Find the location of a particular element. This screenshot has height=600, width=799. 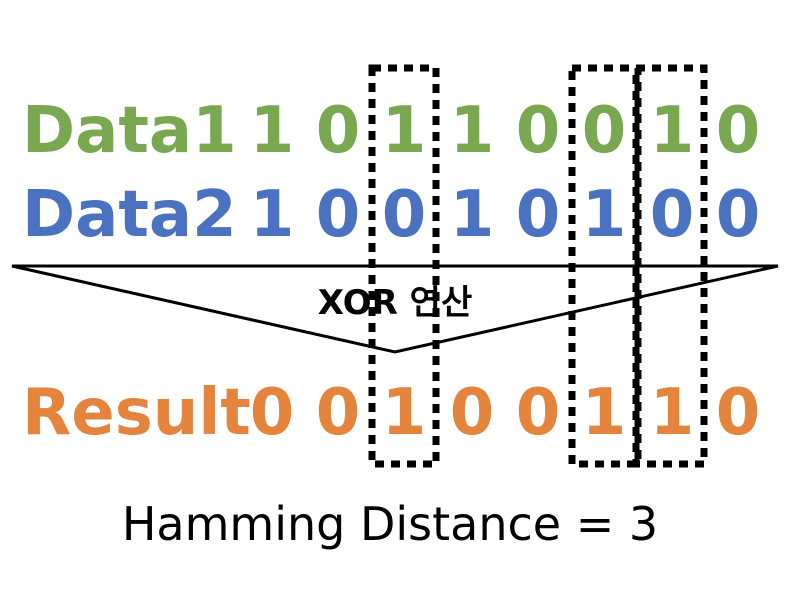

hamming-distance-caption: Hamming Distance = 3 is located at coordinates (390, 524).